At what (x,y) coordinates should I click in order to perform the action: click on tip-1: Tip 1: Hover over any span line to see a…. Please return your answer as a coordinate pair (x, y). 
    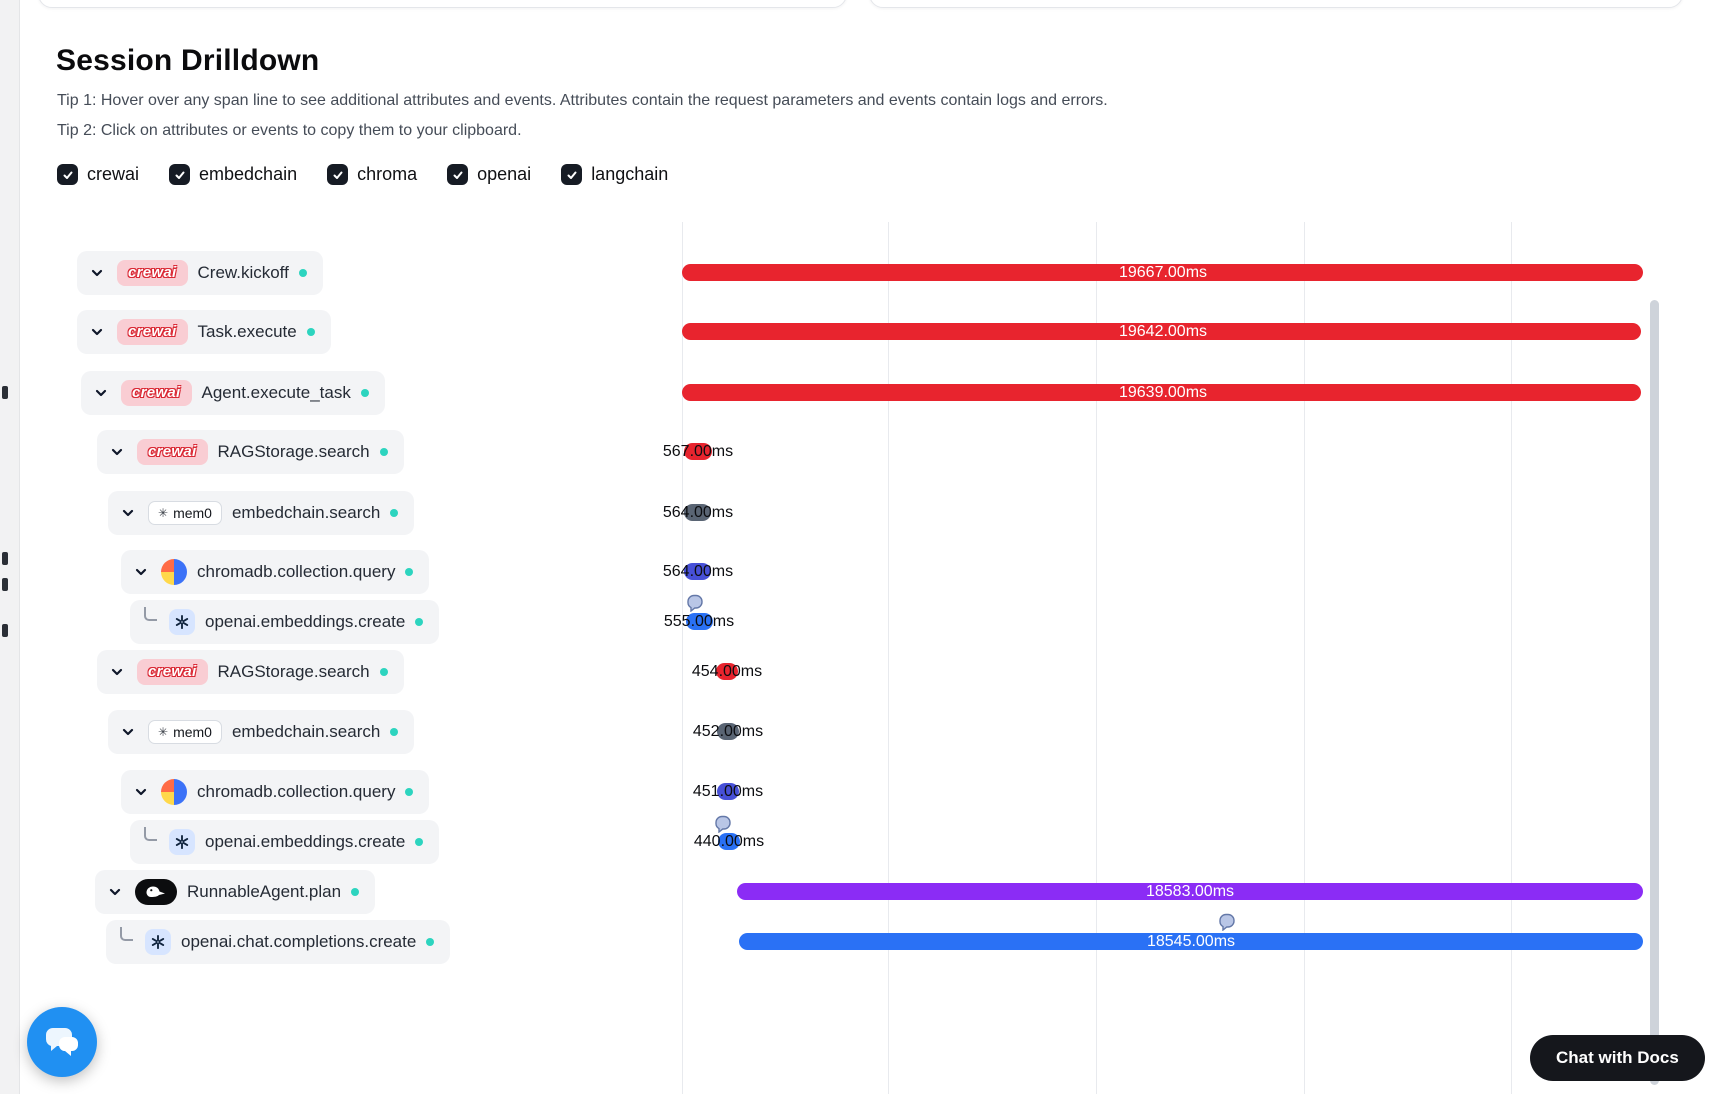
    Looking at the image, I should click on (582, 100).